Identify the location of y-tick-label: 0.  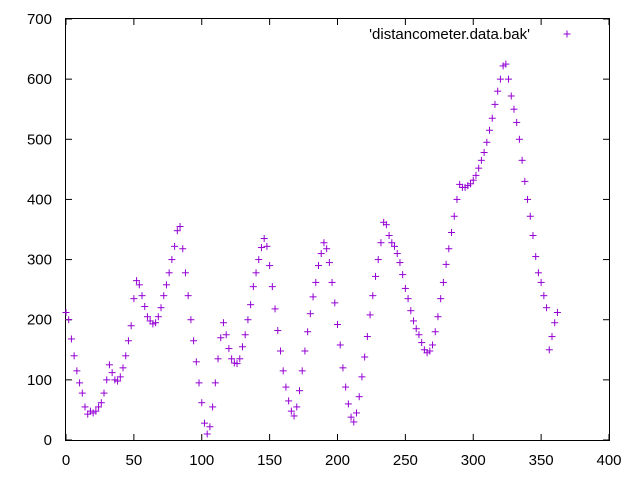
(48, 440).